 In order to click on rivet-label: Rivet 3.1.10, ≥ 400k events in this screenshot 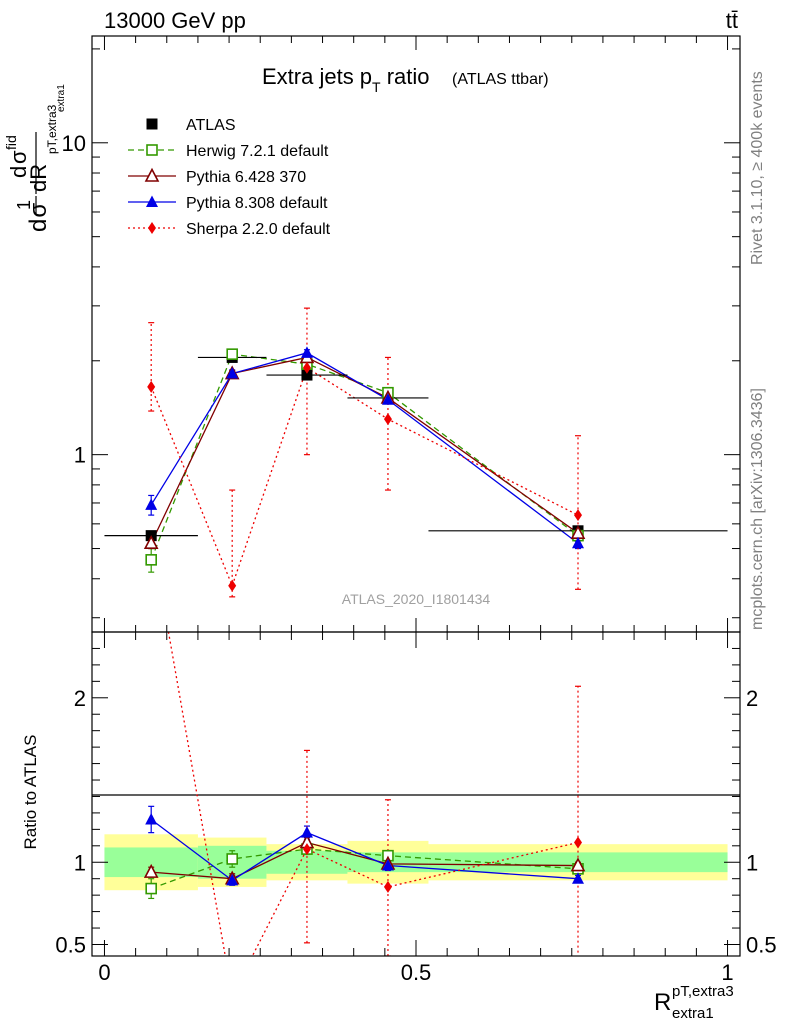, I will do `click(757, 168)`.